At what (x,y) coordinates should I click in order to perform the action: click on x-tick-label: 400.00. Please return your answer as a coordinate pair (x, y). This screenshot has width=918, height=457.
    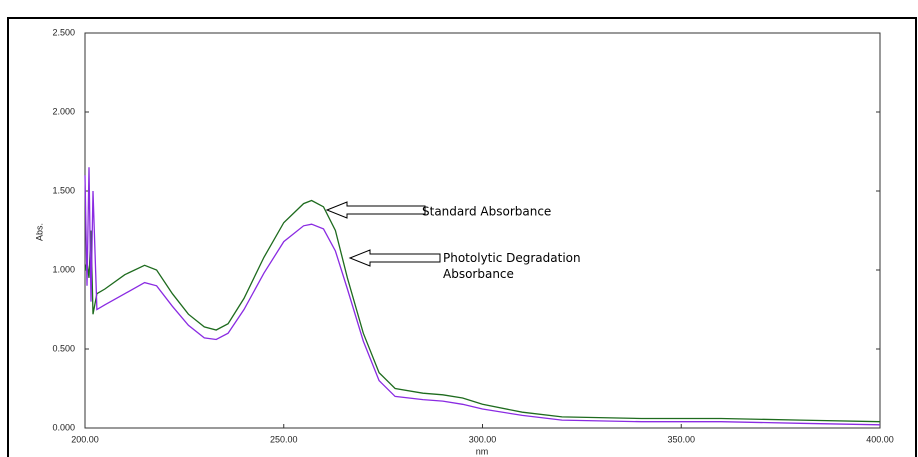
    Looking at the image, I should click on (880, 439).